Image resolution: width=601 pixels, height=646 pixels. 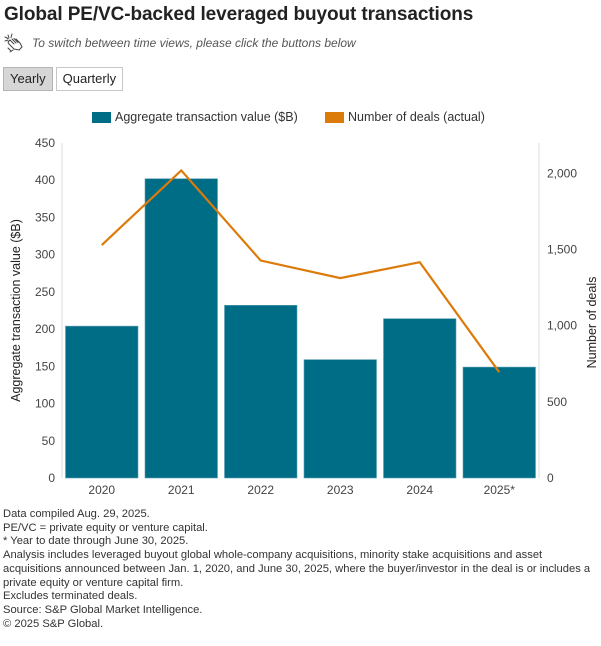 What do you see at coordinates (45, 292) in the screenshot?
I see `left-tick-label: 250` at bounding box center [45, 292].